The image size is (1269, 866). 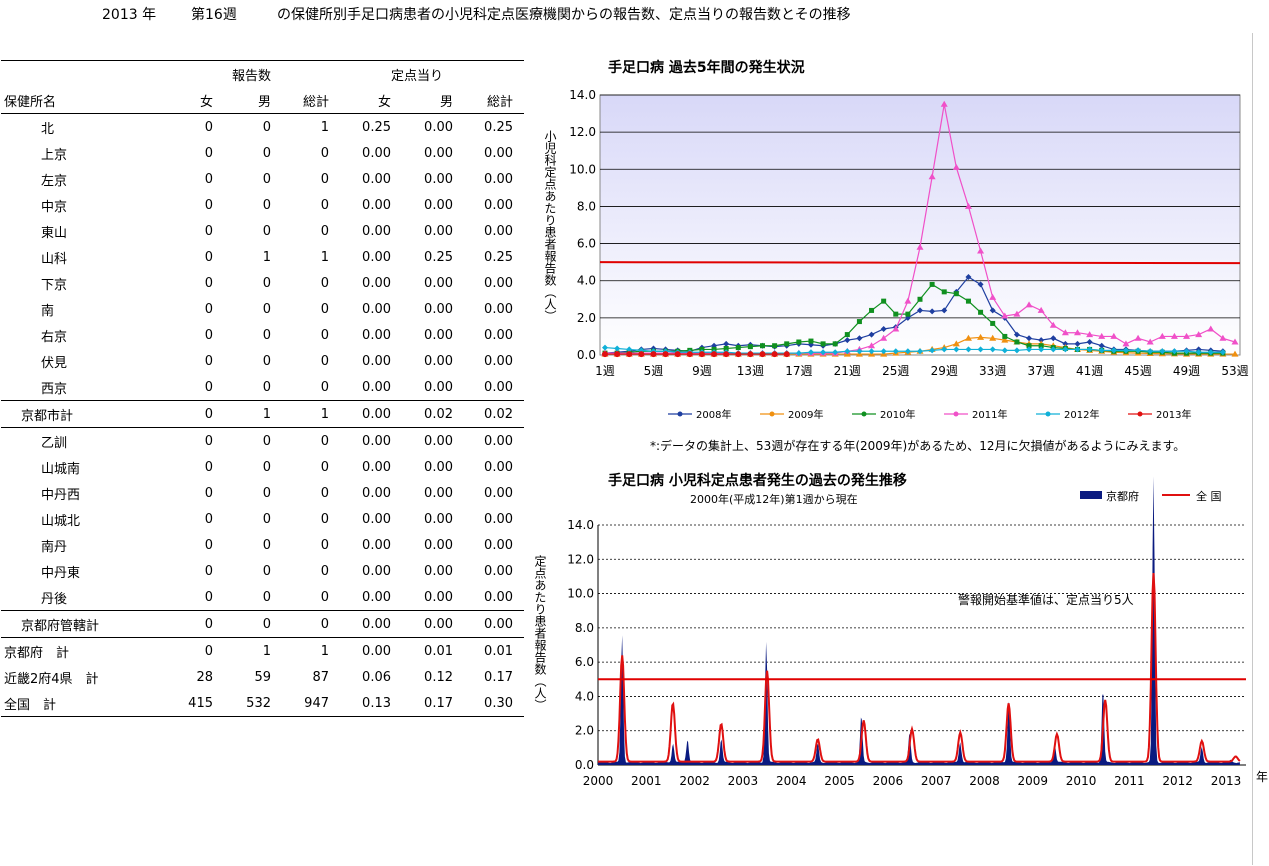 What do you see at coordinates (694, 781) in the screenshot?
I see `chart2-xtick: 2002` at bounding box center [694, 781].